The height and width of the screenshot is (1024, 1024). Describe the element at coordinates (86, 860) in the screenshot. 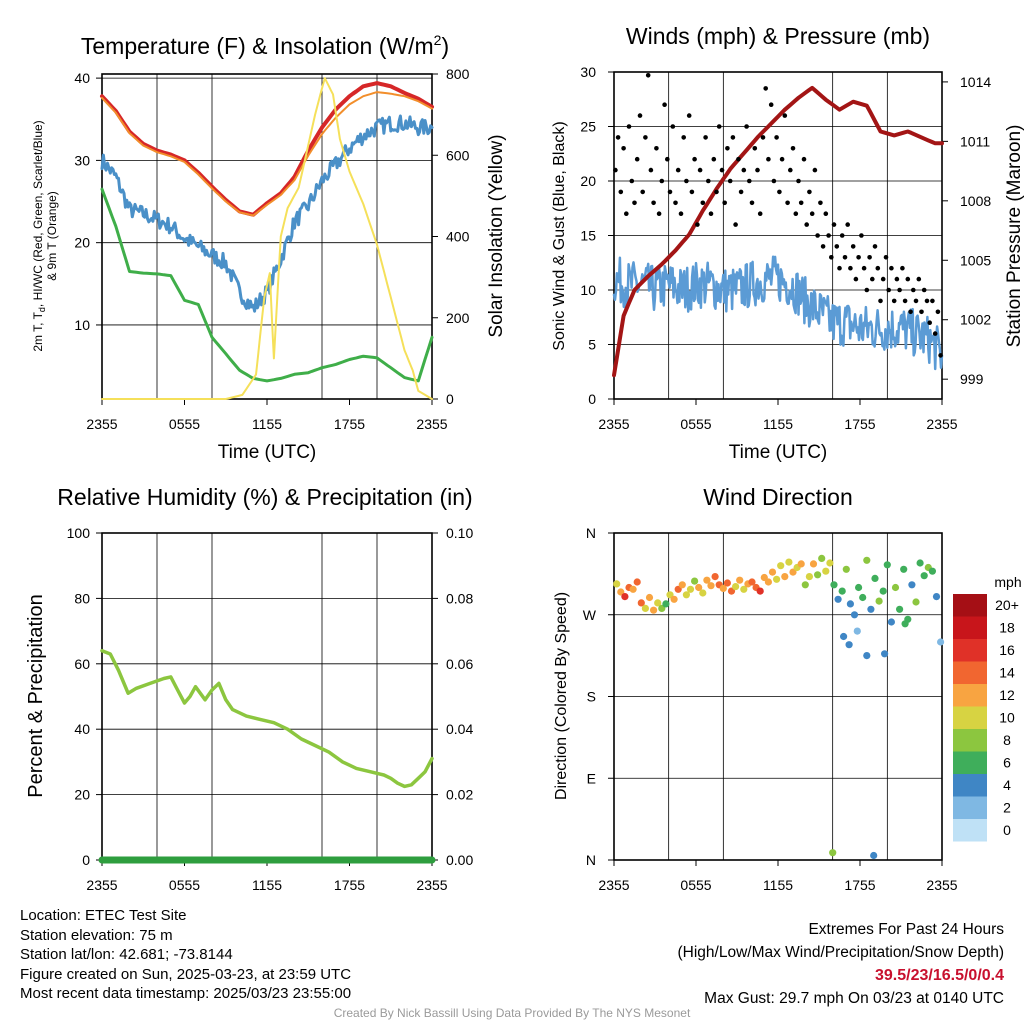

I see `y-tick-label: 0` at that location.